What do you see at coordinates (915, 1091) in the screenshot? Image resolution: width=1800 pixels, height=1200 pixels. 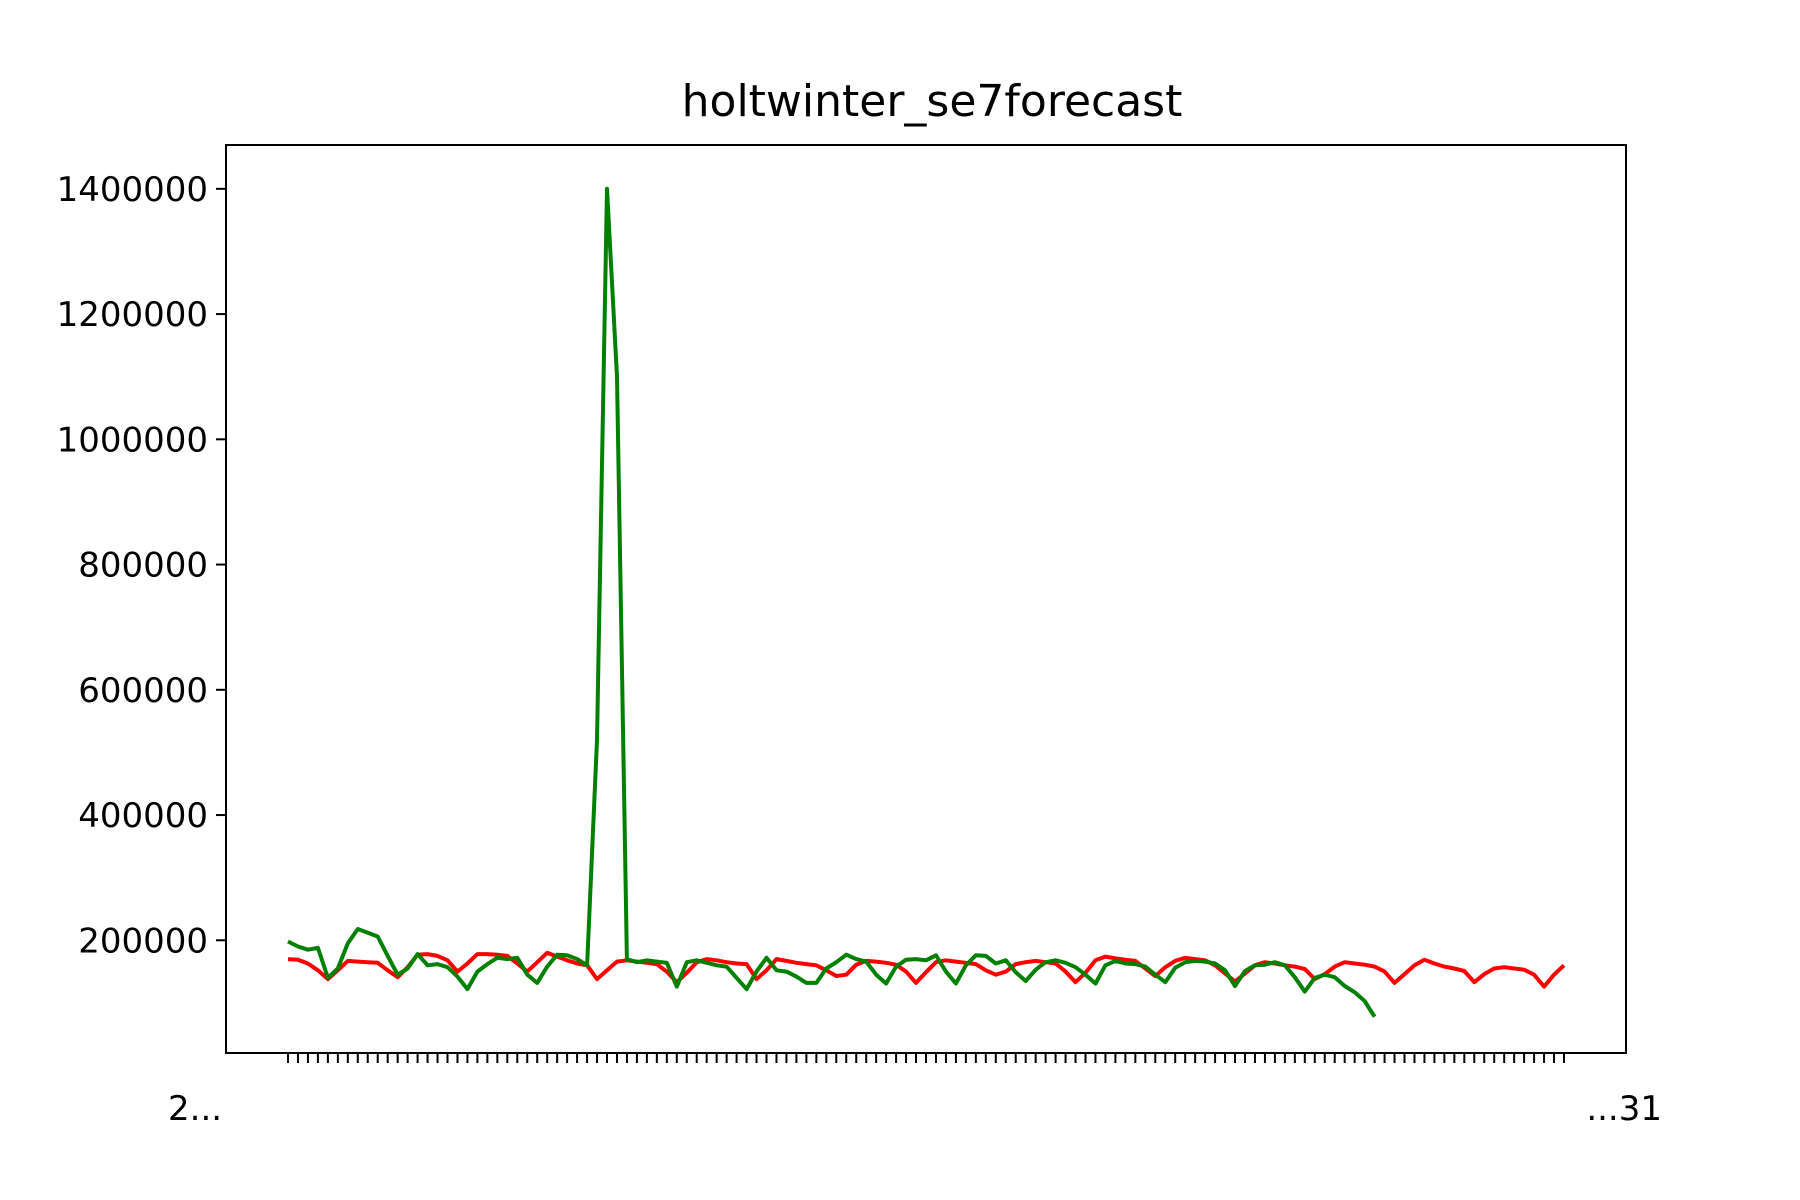 I see `x-axis: 2... ...31` at bounding box center [915, 1091].